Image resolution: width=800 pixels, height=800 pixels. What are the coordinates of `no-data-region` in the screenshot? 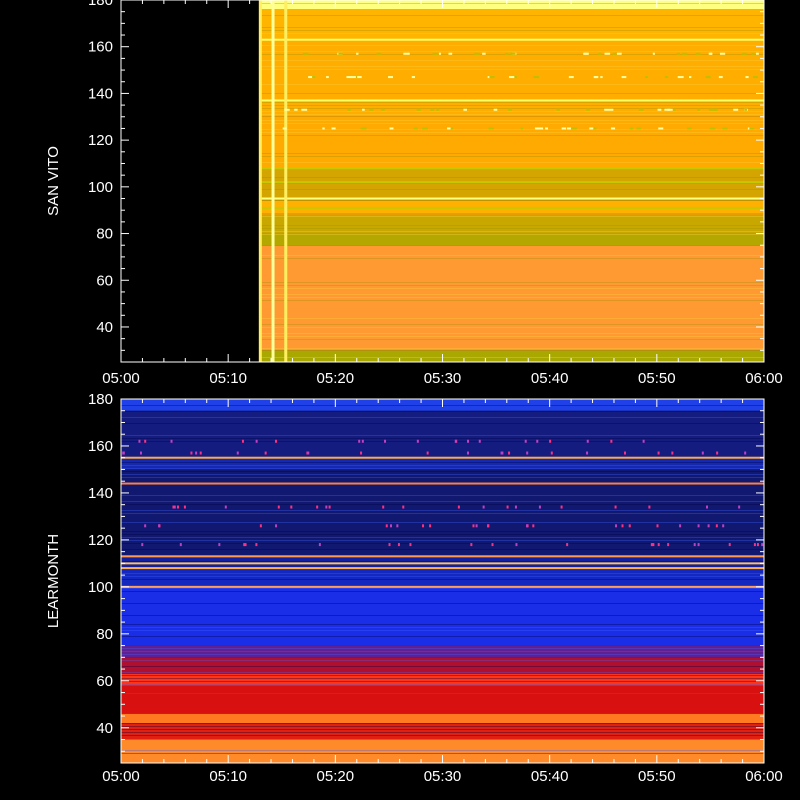 It's located at (191, 181).